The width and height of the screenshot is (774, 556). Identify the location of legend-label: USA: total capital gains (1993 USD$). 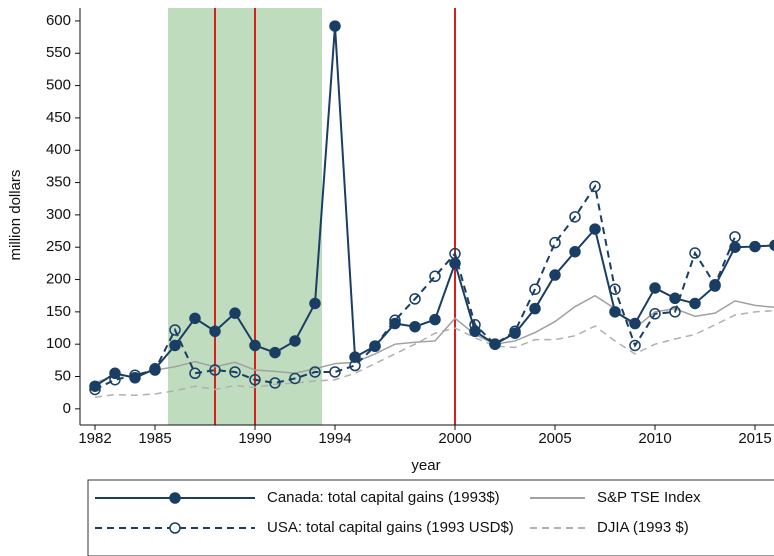
(390, 527).